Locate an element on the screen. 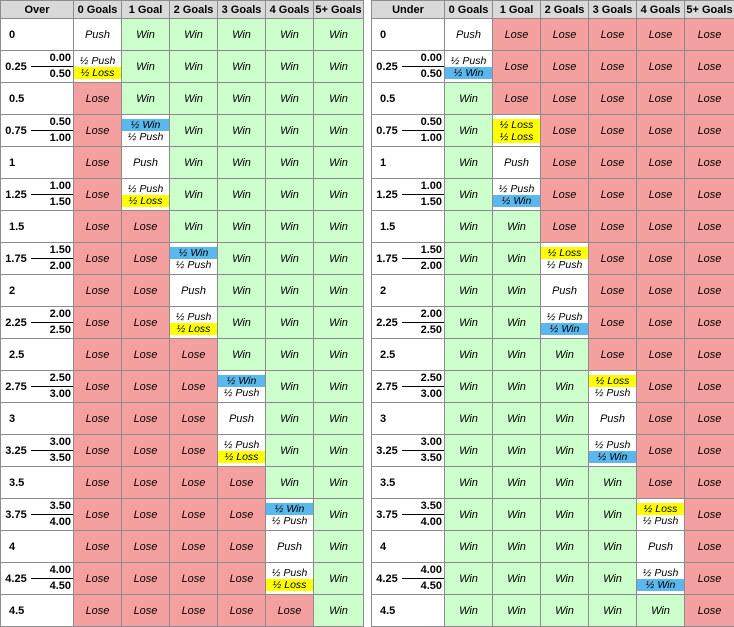 This screenshot has height=627, width=734. line-value: 4 is located at coordinates (37, 547).